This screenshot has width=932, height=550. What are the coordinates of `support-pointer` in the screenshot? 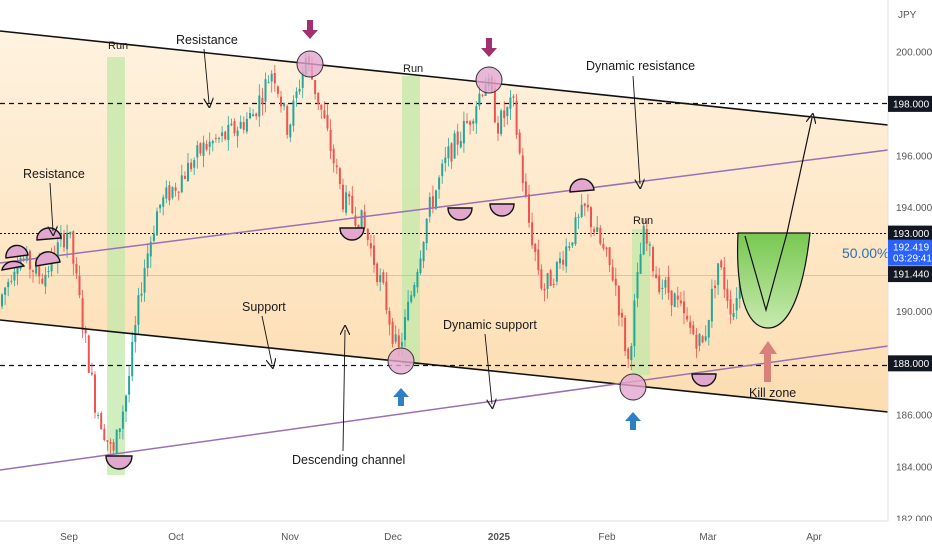 It's located at (266, 339).